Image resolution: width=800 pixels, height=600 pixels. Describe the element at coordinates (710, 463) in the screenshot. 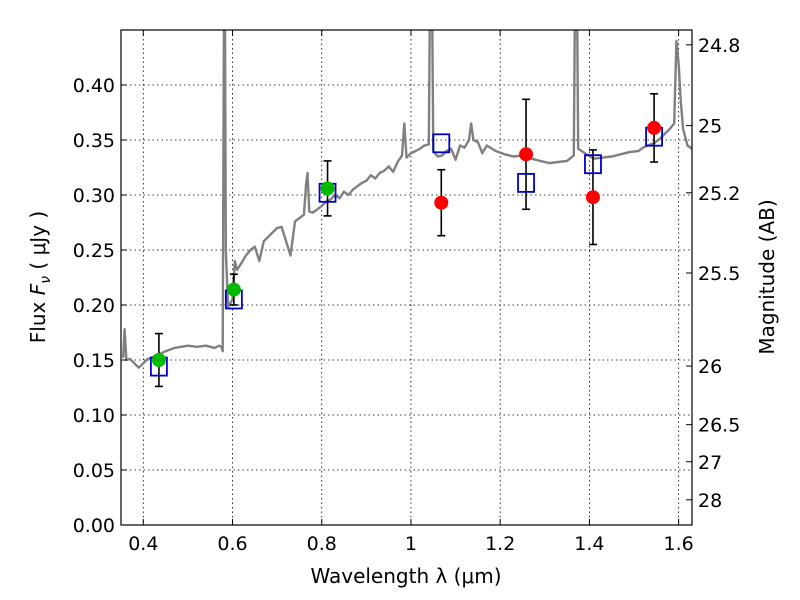

I see `mag-tick-label: 27` at that location.